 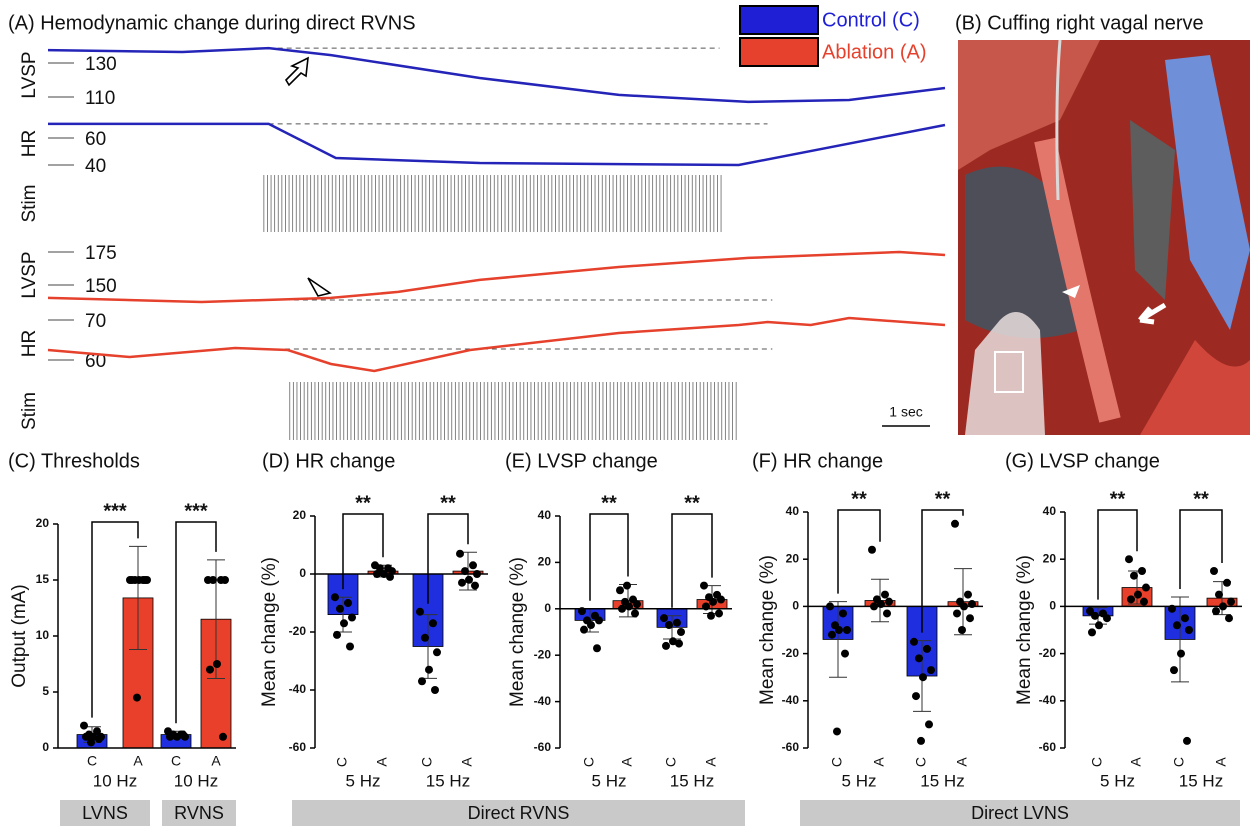 What do you see at coordinates (1082, 461) in the screenshot?
I see `panel-title: (G) LVSP change` at bounding box center [1082, 461].